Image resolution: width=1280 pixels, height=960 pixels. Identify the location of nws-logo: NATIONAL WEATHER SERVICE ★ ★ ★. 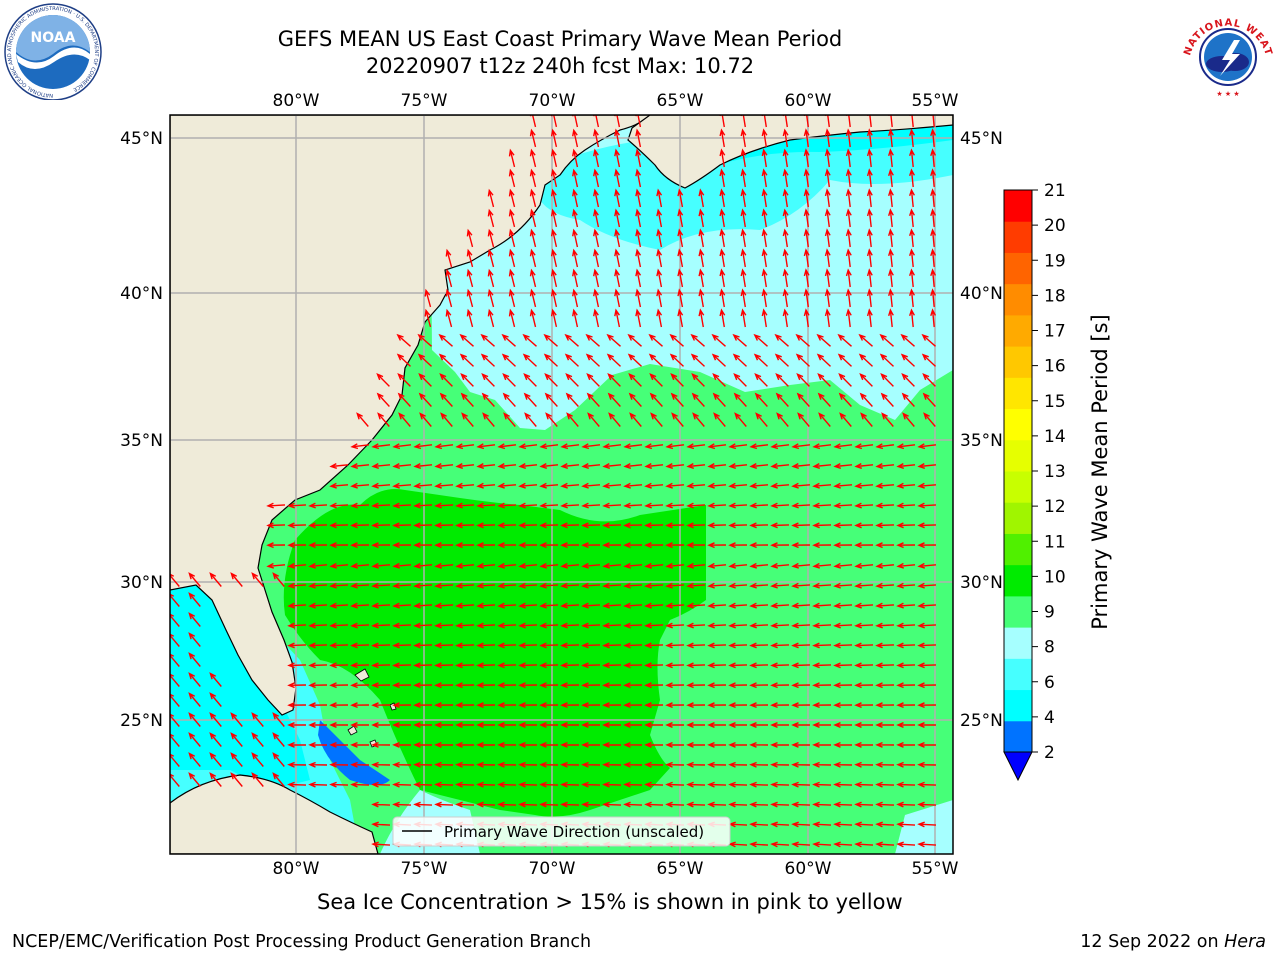
(1226, 50).